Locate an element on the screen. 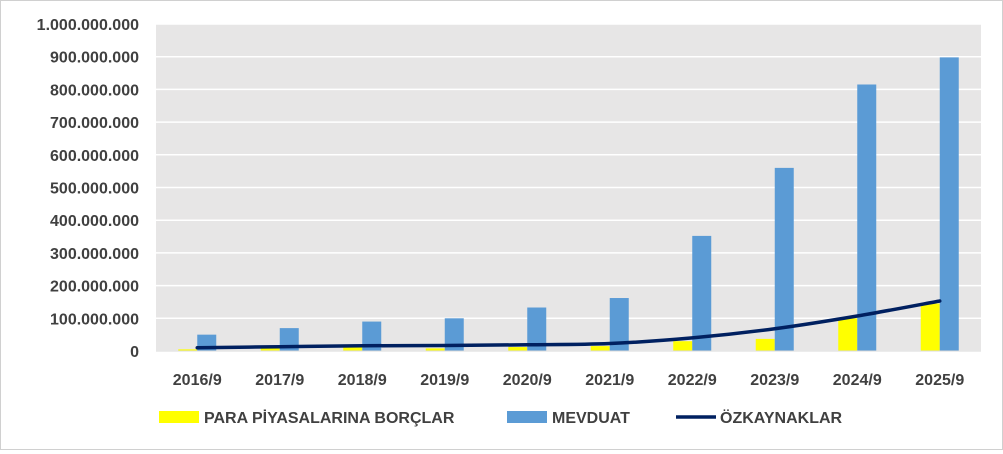  legend-label: MEVDUAT is located at coordinates (591, 418).